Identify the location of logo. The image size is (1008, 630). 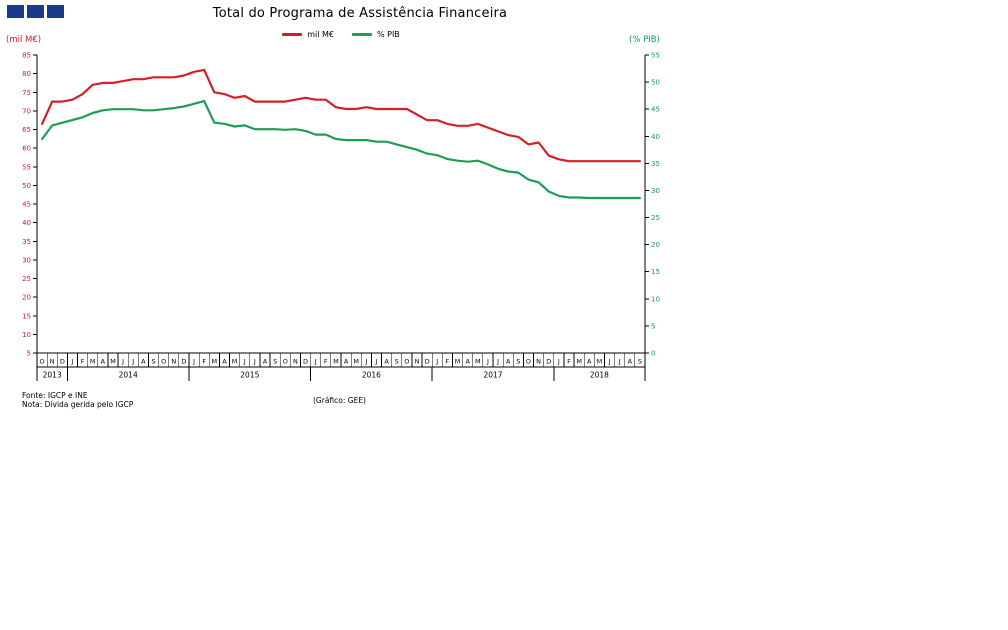
(35, 11).